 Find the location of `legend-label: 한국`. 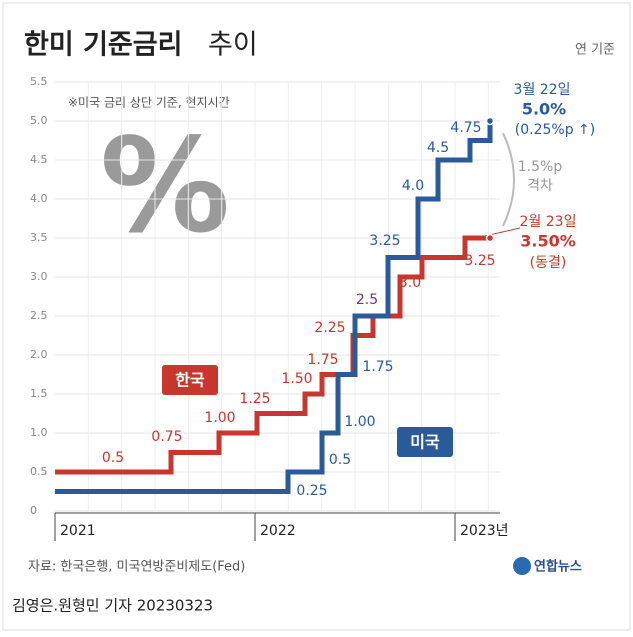

legend-label: 한국 is located at coordinates (190, 380).